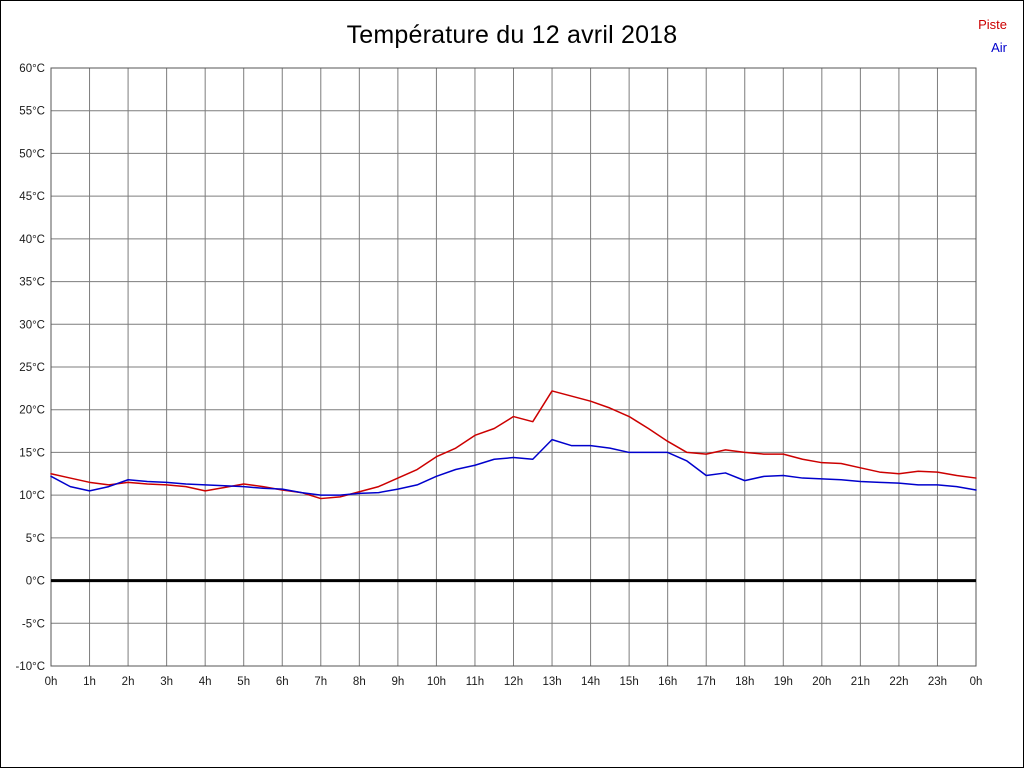 This screenshot has width=1024, height=768. Describe the element at coordinates (35, 582) in the screenshot. I see `y-tick-label: 0°C` at that location.